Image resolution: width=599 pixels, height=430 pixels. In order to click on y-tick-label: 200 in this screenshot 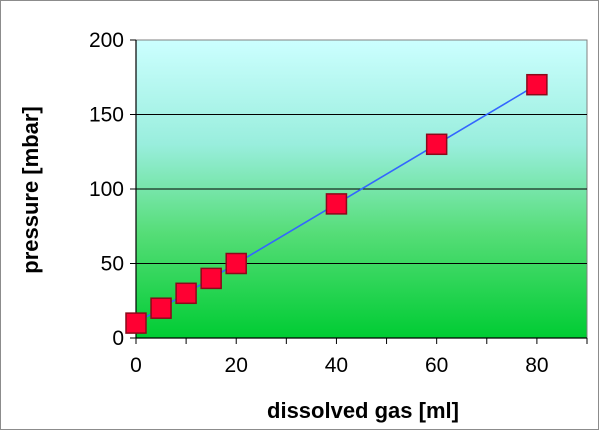, I will do `click(106, 40)`.